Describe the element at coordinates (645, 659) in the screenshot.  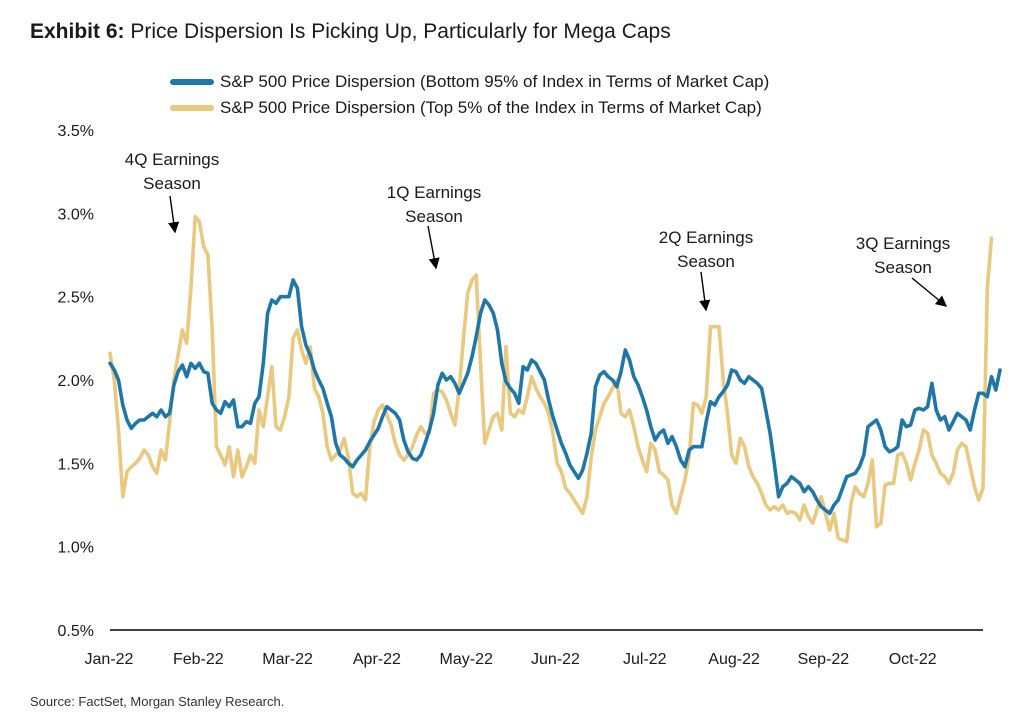
I see `x-tick-label: Jul-22` at that location.